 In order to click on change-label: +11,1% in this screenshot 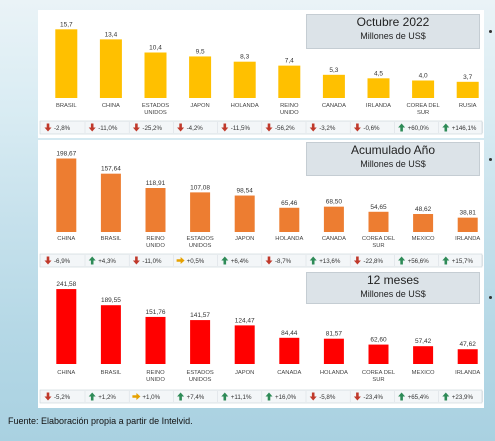, I will do `click(241, 397)`.